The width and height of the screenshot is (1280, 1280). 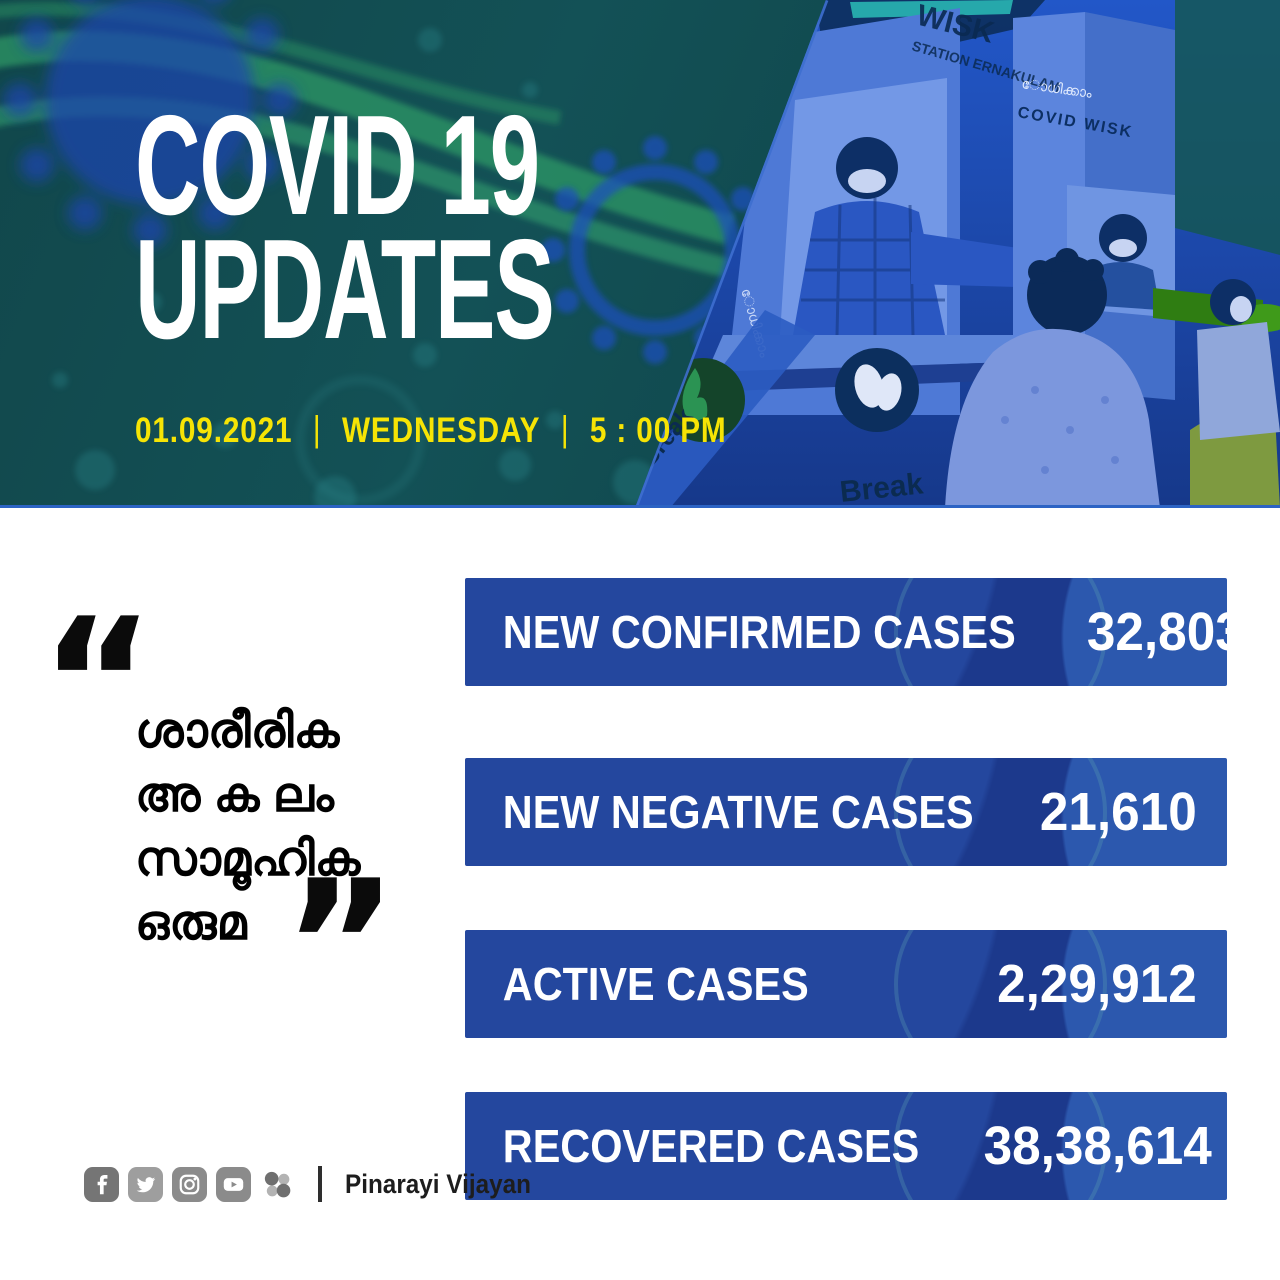 What do you see at coordinates (237, 731) in the screenshot?
I see `quote-line: ശാരീരിക` at bounding box center [237, 731].